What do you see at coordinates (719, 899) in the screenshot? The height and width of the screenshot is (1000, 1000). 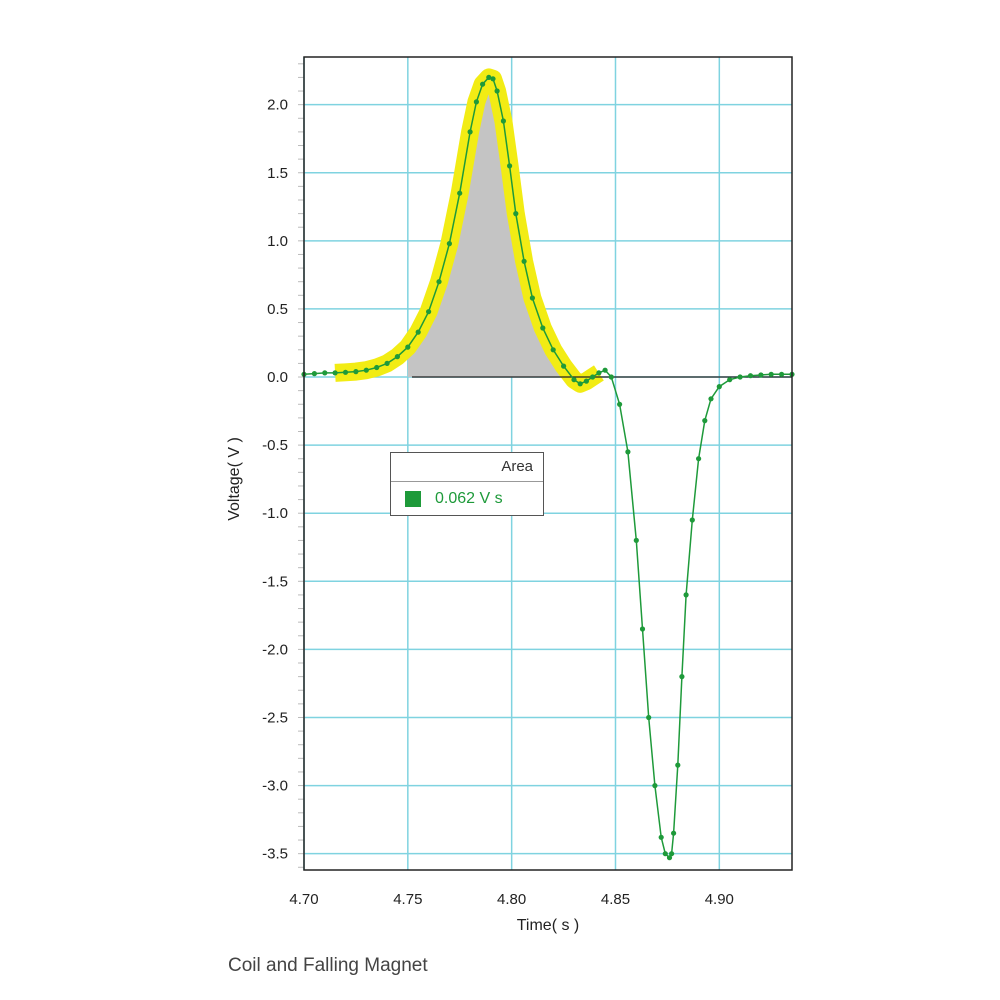 I see `x-tick-label: 4.90` at bounding box center [719, 899].